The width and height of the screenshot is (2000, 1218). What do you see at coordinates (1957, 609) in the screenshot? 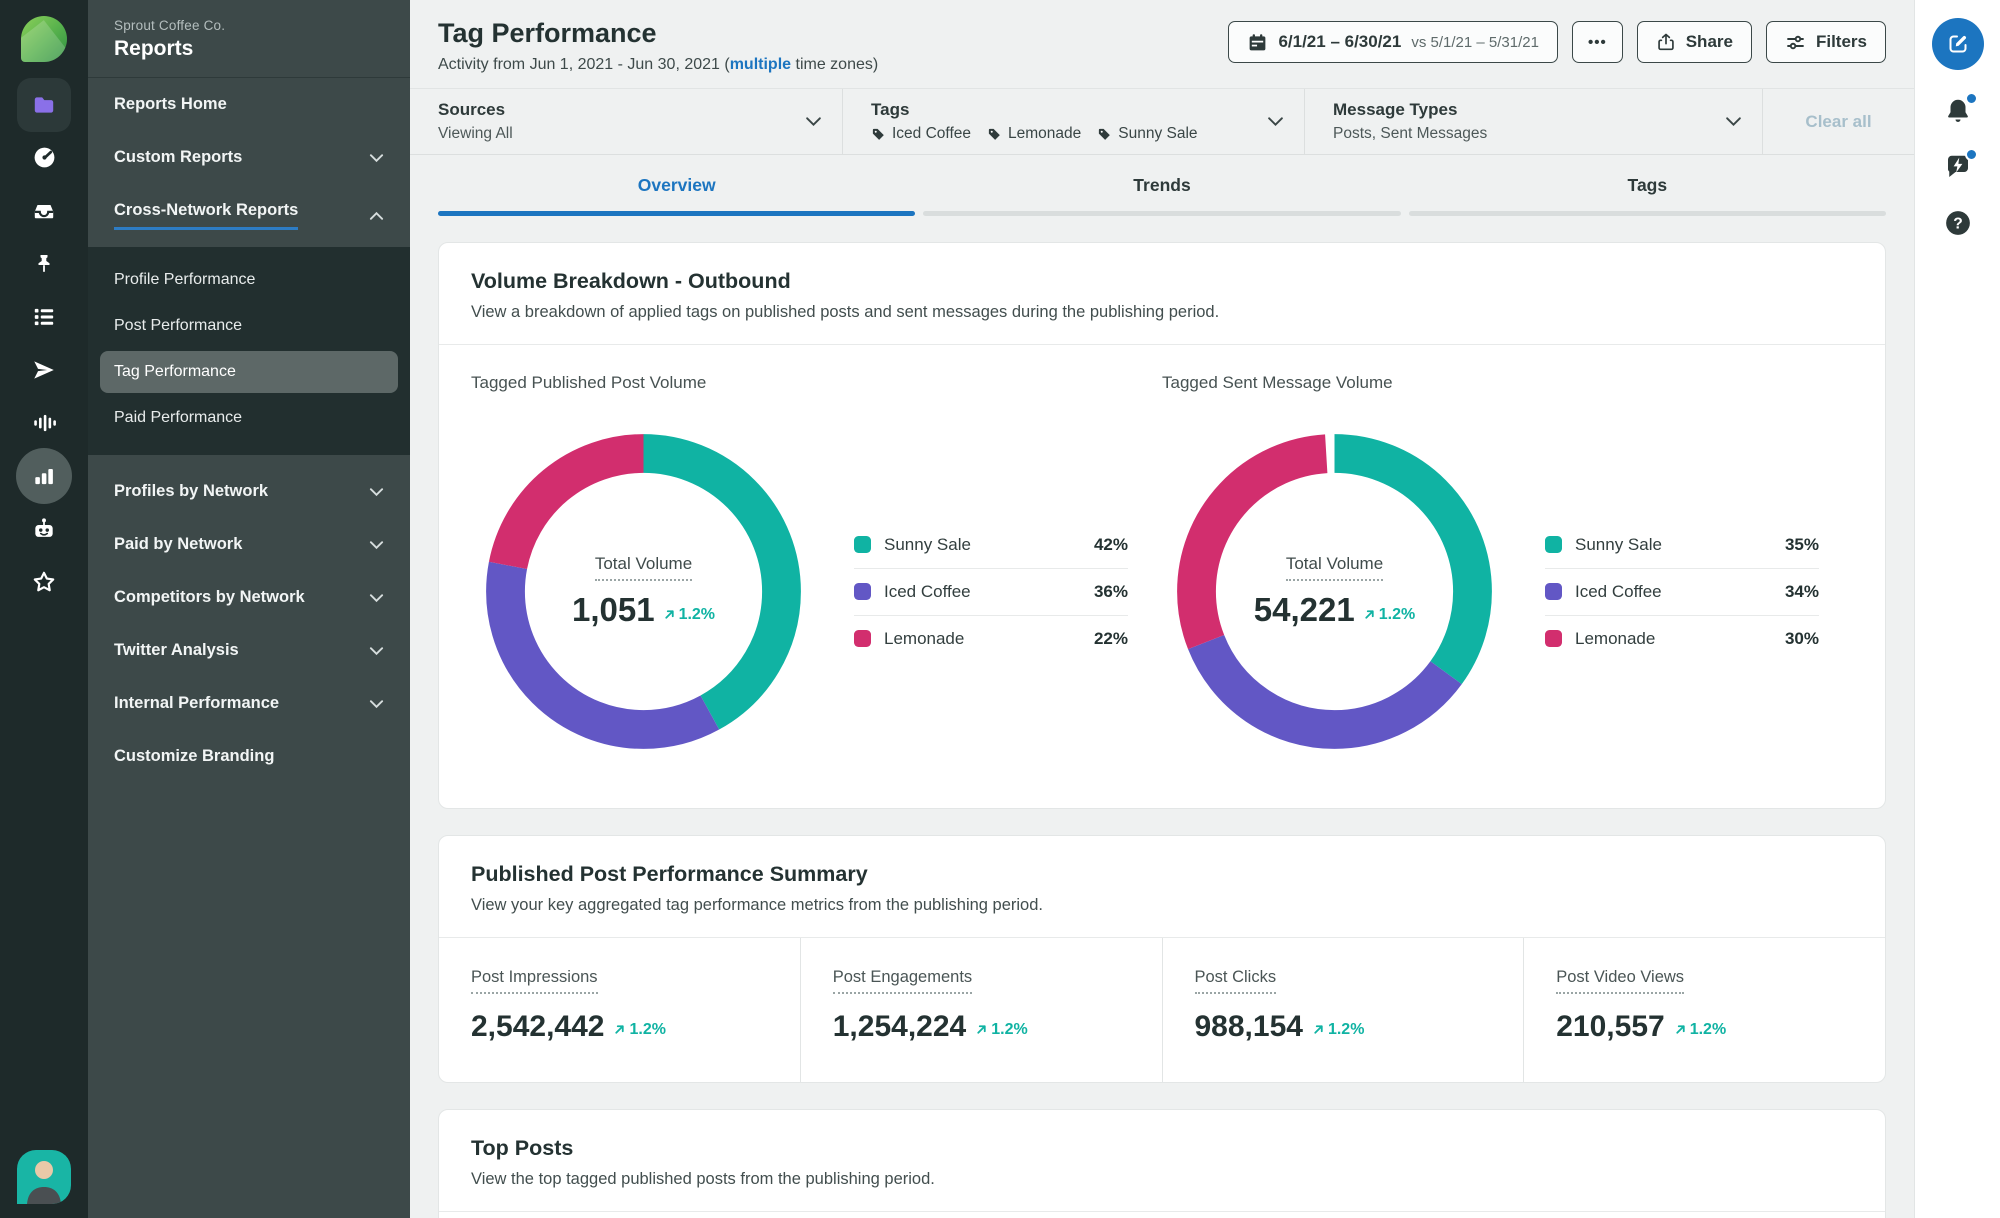
I see `utility-rail: ?` at bounding box center [1957, 609].